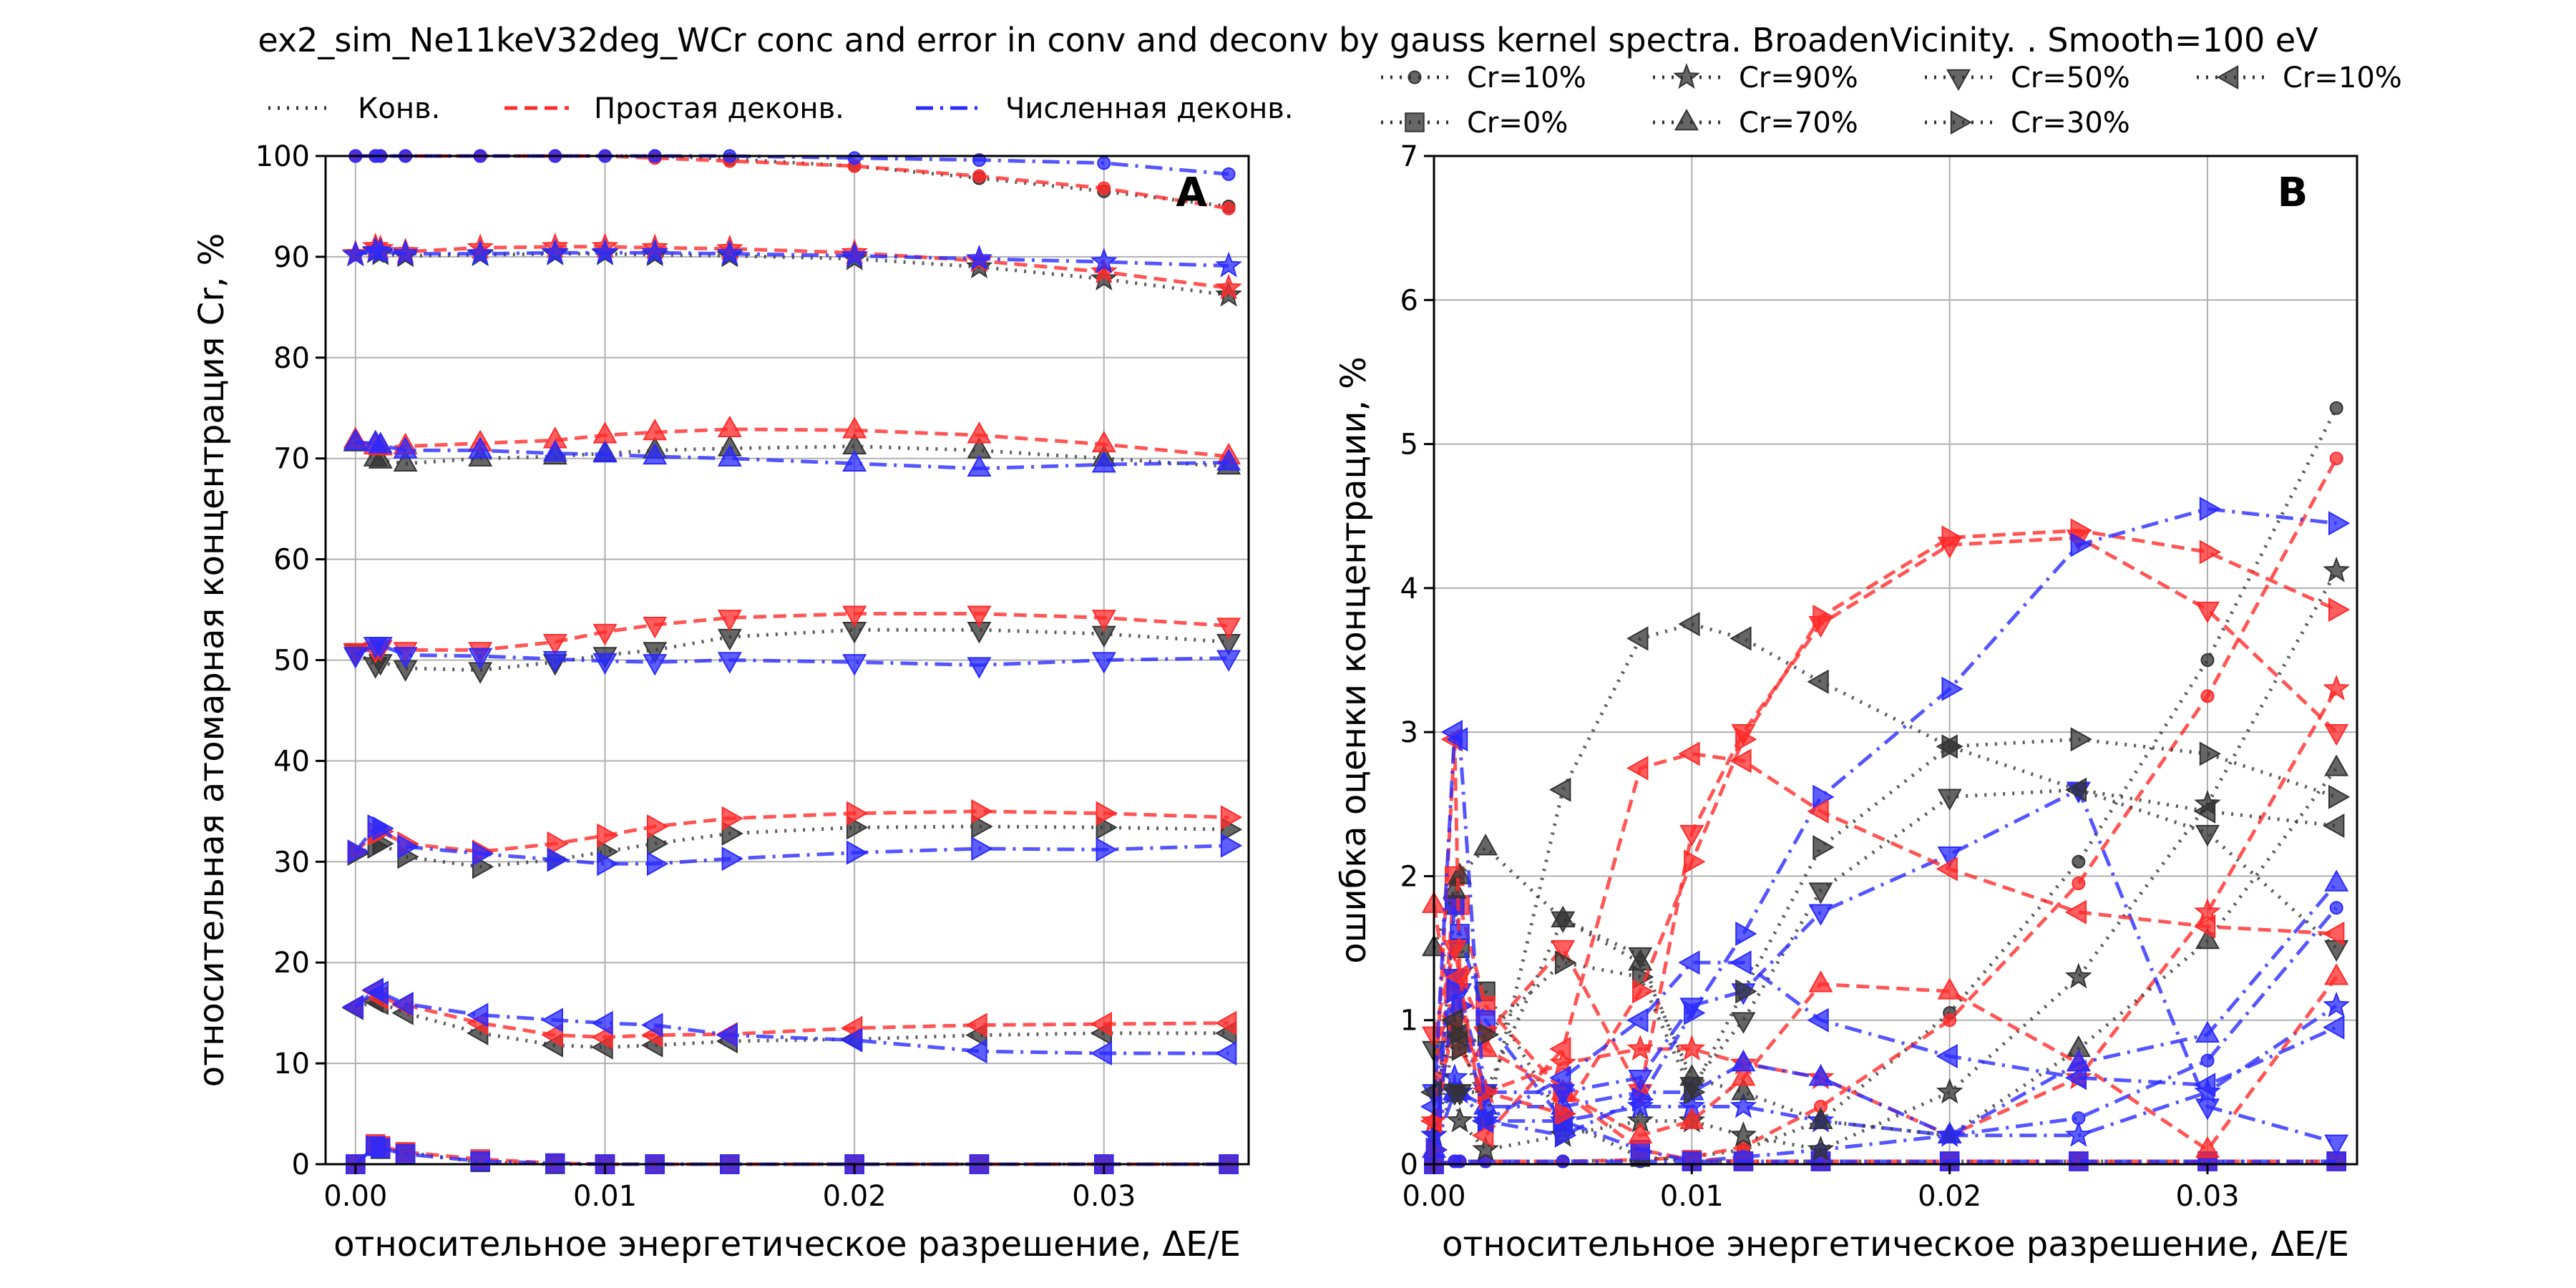 The width and height of the screenshot is (2576, 1288). Describe the element at coordinates (291, 1064) in the screenshot. I see `y-tick-label: 10` at that location.